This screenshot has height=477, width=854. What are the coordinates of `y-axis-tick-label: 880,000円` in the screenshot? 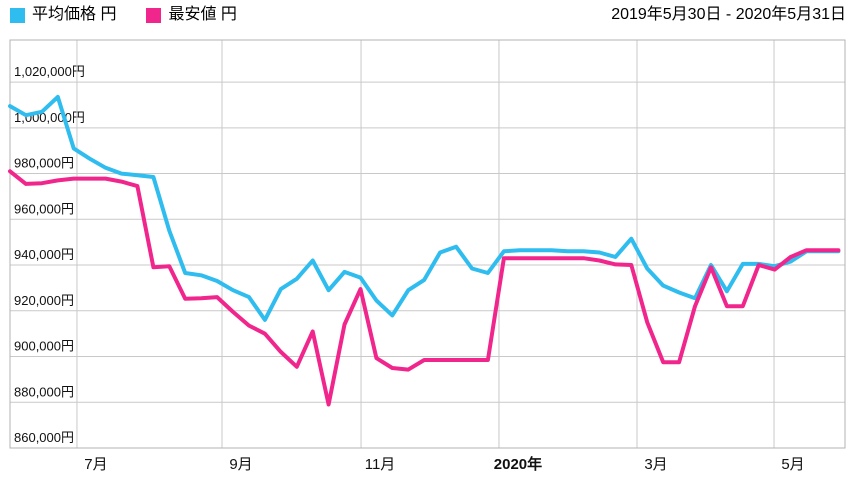 It's located at (44, 391).